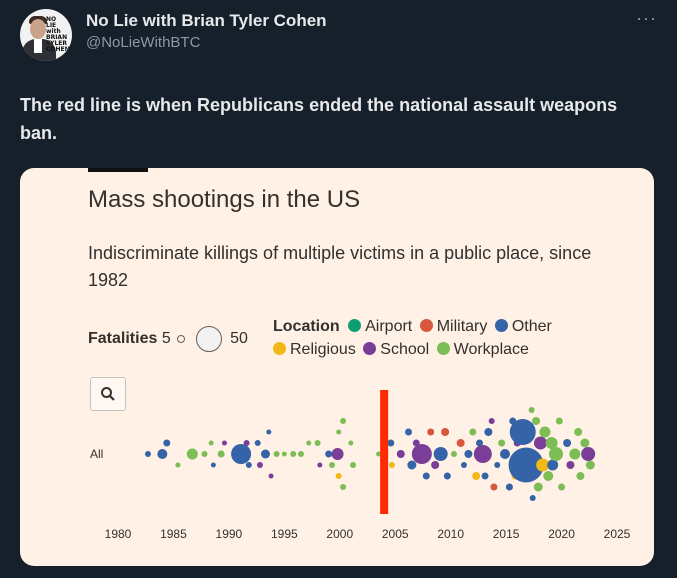 The height and width of the screenshot is (578, 677). What do you see at coordinates (96, 454) in the screenshot?
I see `row-label: All` at bounding box center [96, 454].